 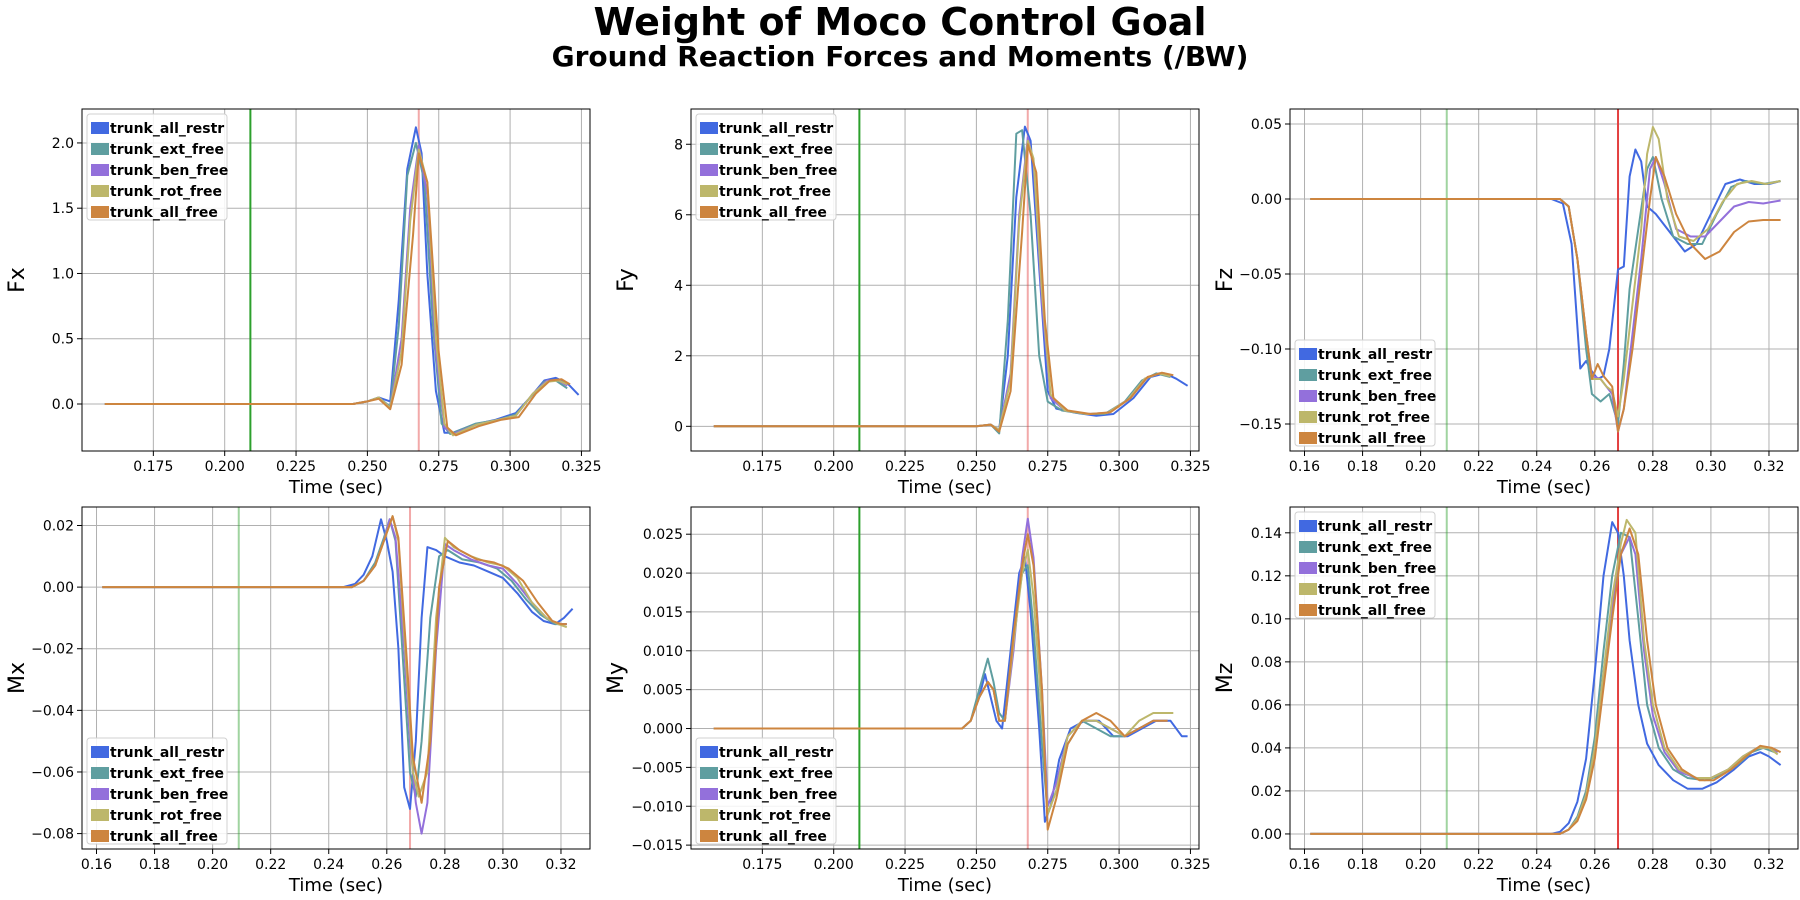 I want to click on y-tick-label: 0.5, so click(x=63, y=340).